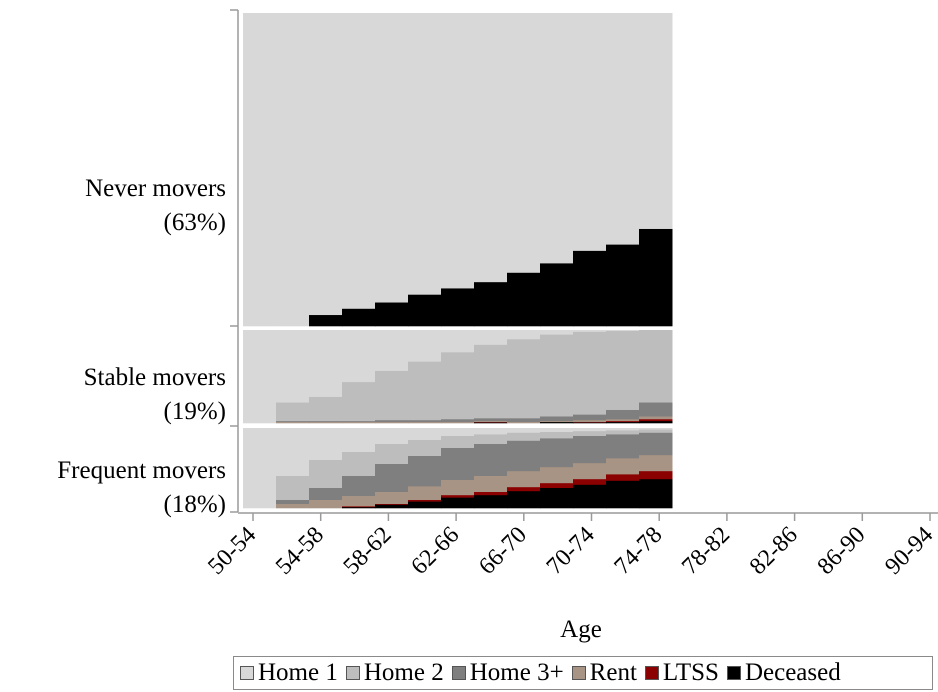 Image resolution: width=938 pixels, height=692 pixels. What do you see at coordinates (503, 551) in the screenshot?
I see `x-tick-label: 66-70` at bounding box center [503, 551].